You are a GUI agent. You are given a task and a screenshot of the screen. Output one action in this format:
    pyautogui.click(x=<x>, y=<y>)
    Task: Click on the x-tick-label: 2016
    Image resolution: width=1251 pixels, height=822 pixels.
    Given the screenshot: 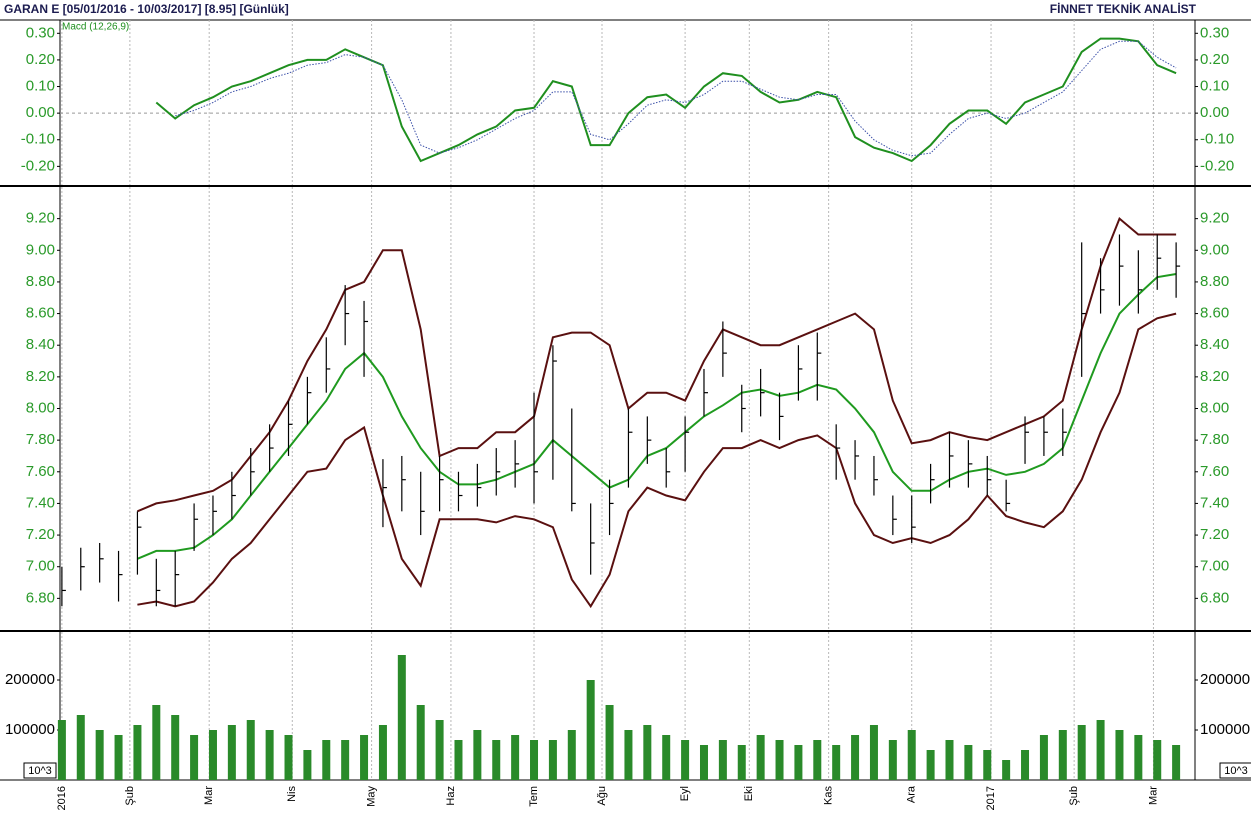 What is the action you would take?
    pyautogui.click(x=62, y=798)
    